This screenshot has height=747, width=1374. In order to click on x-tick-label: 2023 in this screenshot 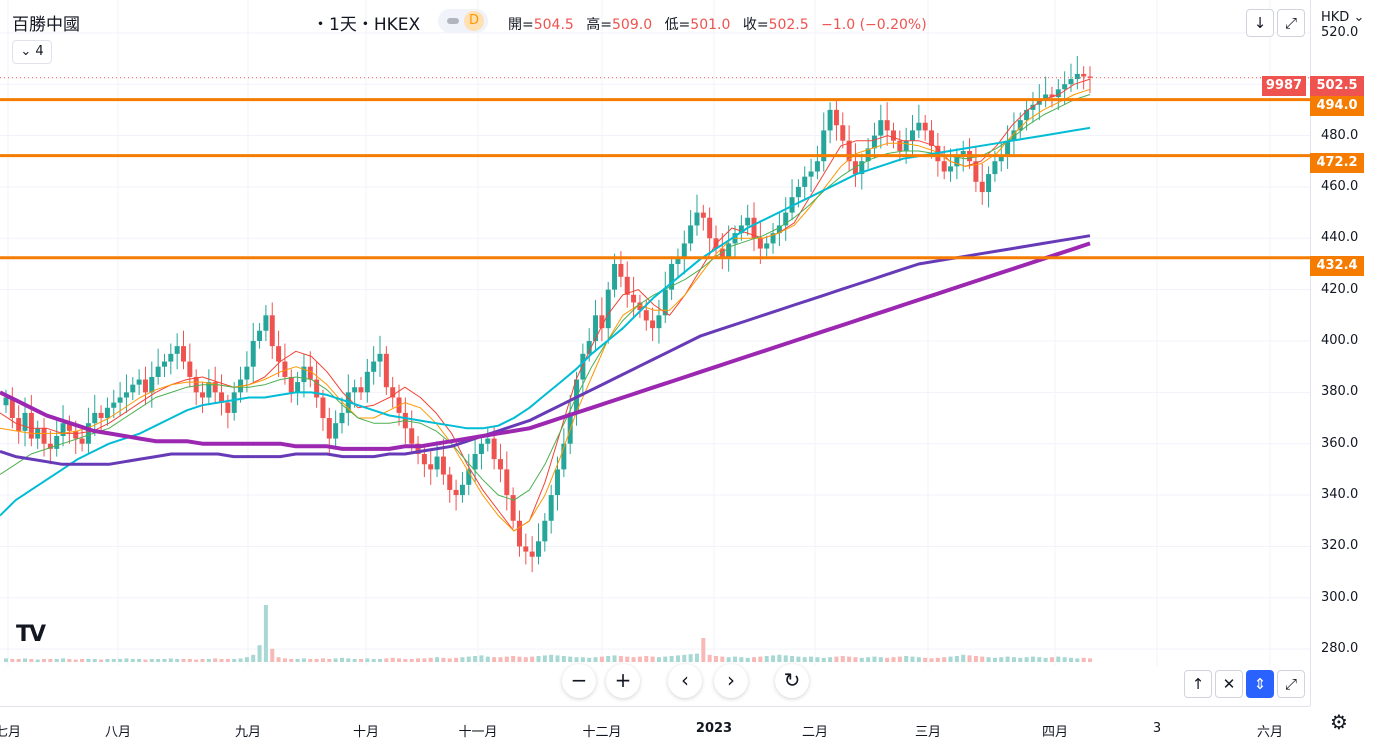, I will do `click(714, 728)`.